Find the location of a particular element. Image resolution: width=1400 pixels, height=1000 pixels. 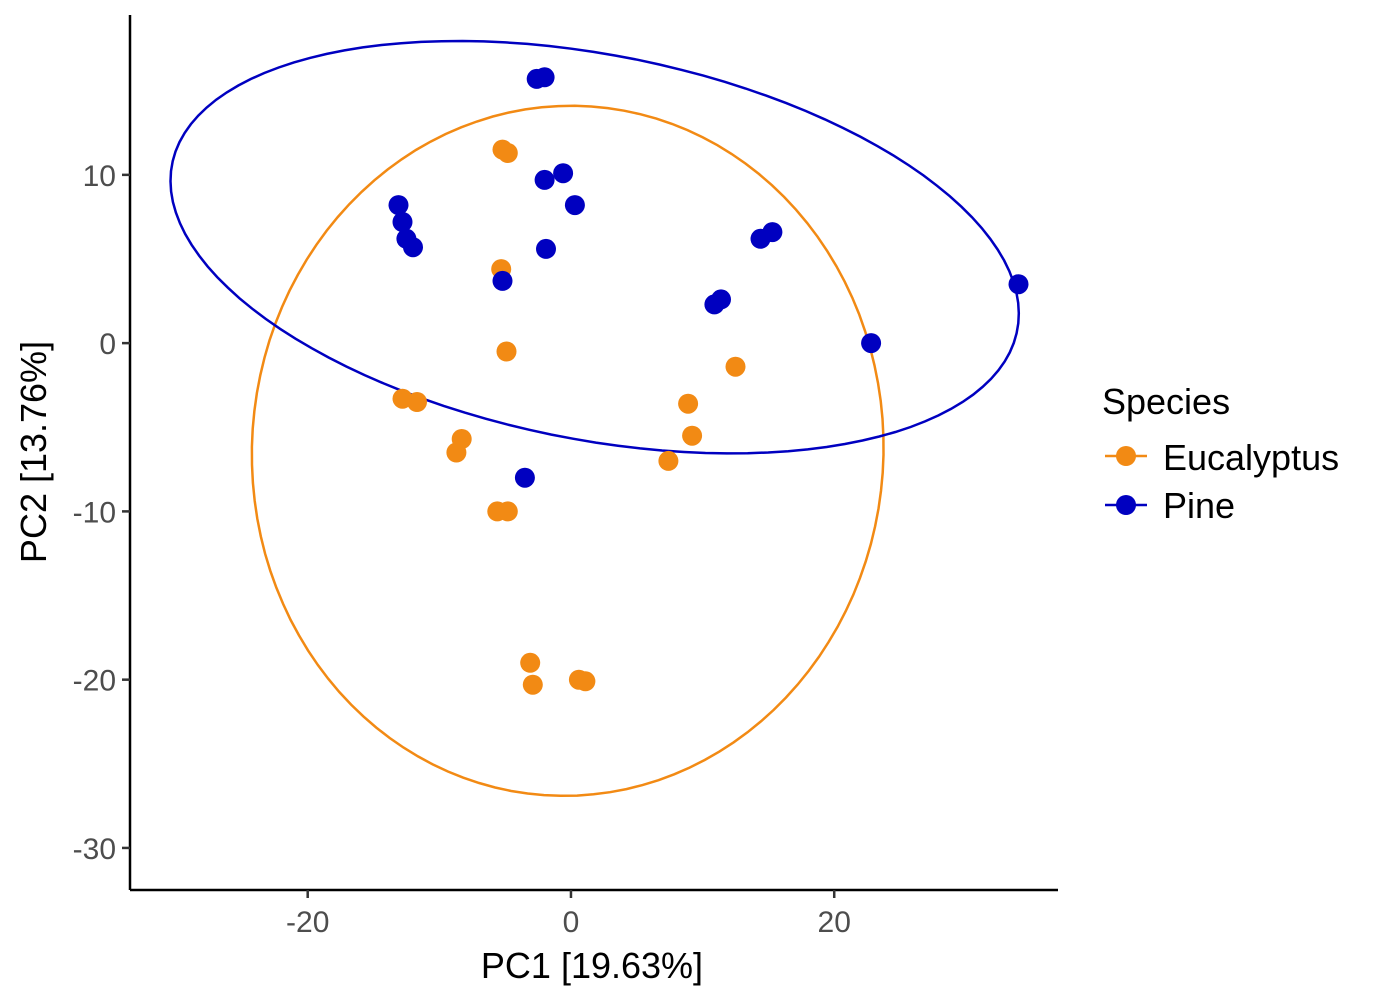

legend-label-pine: Pine is located at coordinates (1199, 505).